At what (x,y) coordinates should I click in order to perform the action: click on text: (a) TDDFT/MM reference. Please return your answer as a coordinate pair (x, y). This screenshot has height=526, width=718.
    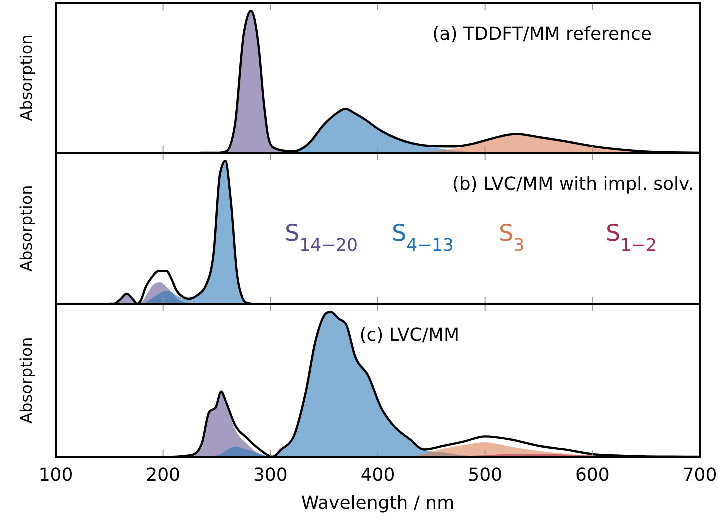
    Looking at the image, I should click on (542, 34).